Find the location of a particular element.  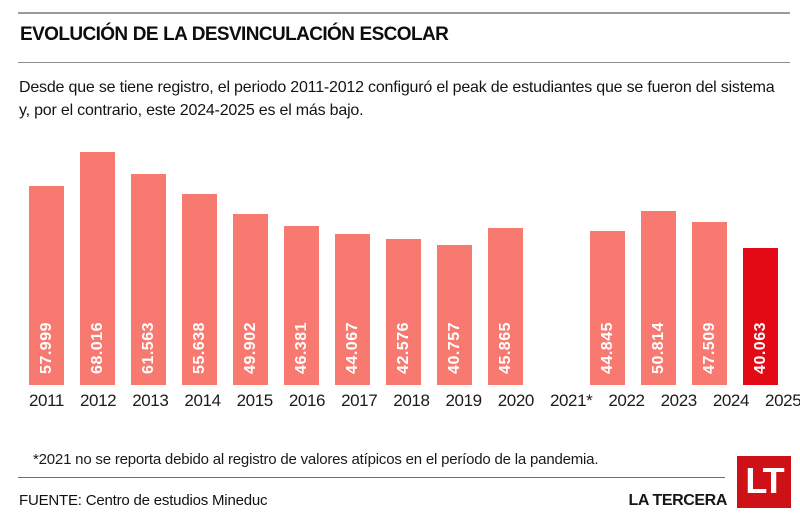

bar-slot-2017: 44.067 is located at coordinates (352, 268).